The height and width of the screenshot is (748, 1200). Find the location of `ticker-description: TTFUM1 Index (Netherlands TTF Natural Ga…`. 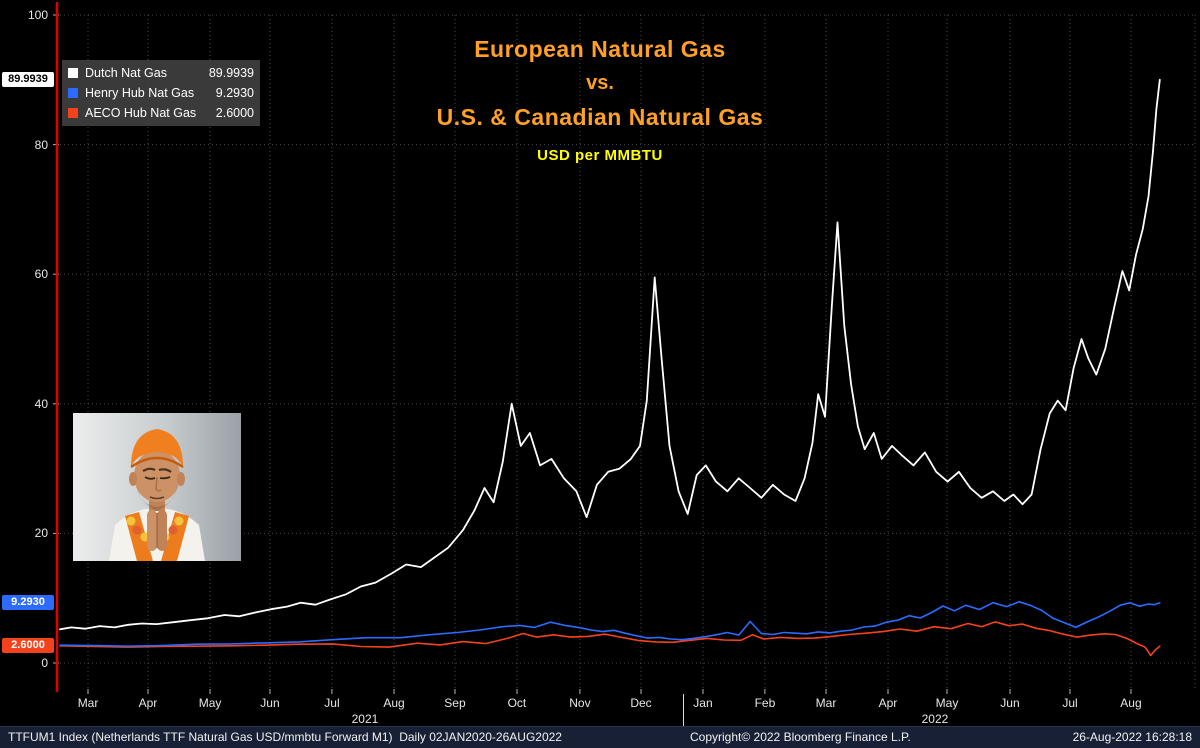

ticker-description: TTFUM1 Index (Netherlands TTF Natural Ga… is located at coordinates (285, 737).